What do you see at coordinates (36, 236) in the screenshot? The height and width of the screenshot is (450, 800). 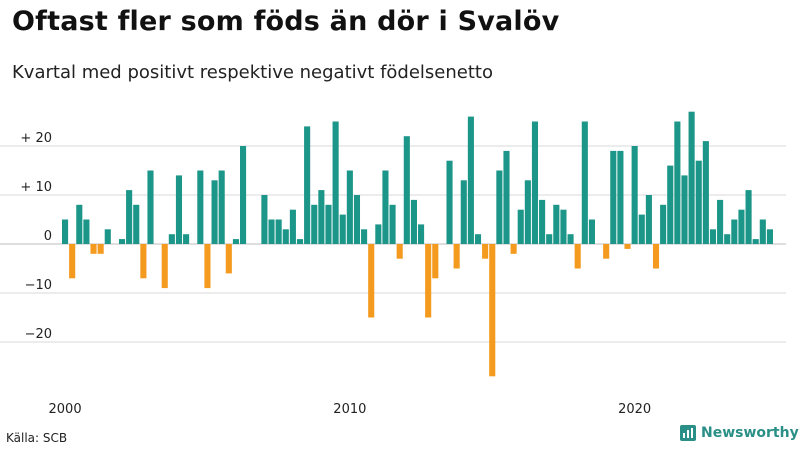 I see `y-axis-ticks: + 20 + 10 0 −10 −20` at bounding box center [36, 236].